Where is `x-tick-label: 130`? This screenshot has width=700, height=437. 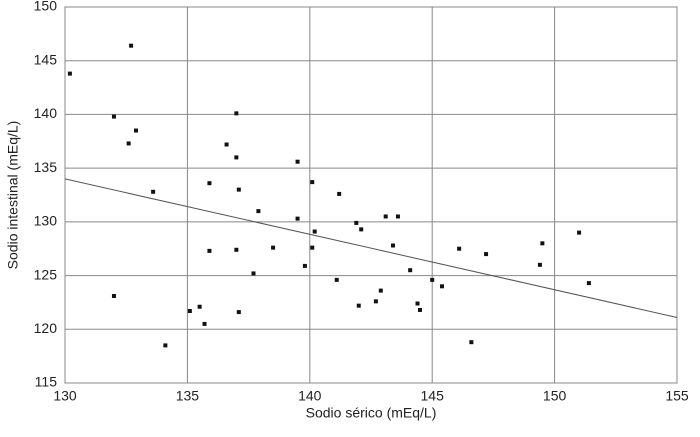 x-tick-label: 130 is located at coordinates (65, 396).